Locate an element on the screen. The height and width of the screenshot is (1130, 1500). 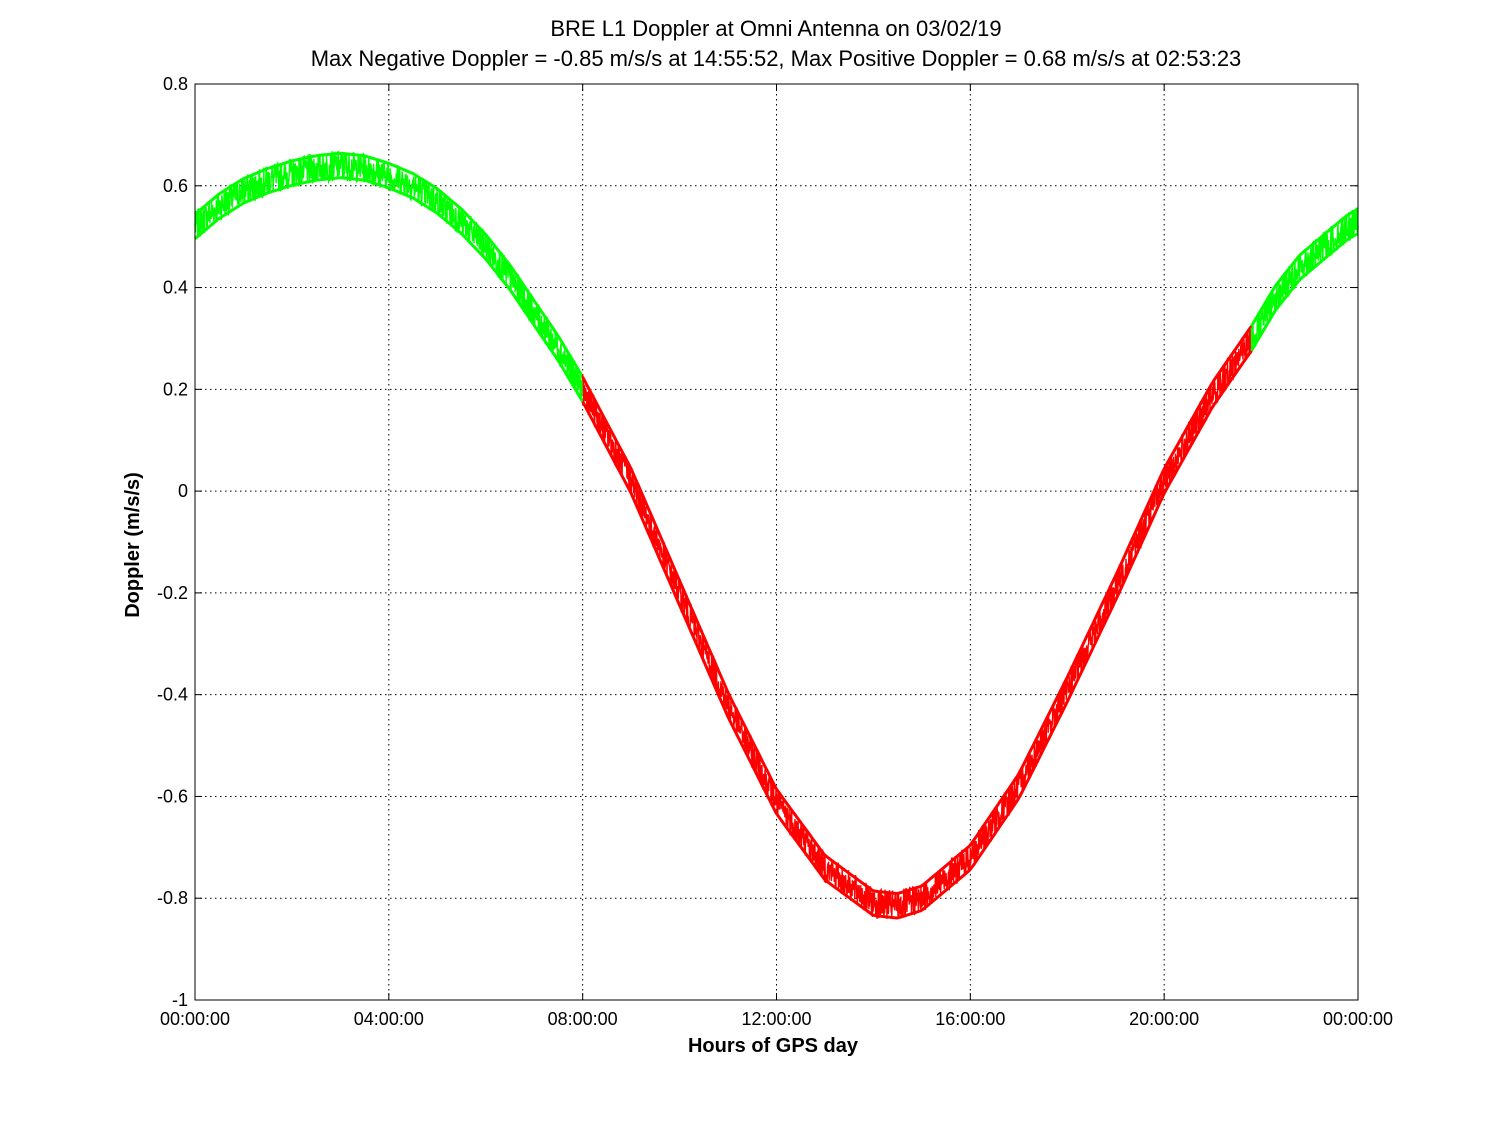
y-tick-labels: 0.8 0.6 0.4 0.2 0 -0.2 -0.4 -0.6 -0.8 -1 is located at coordinates (172, 542).